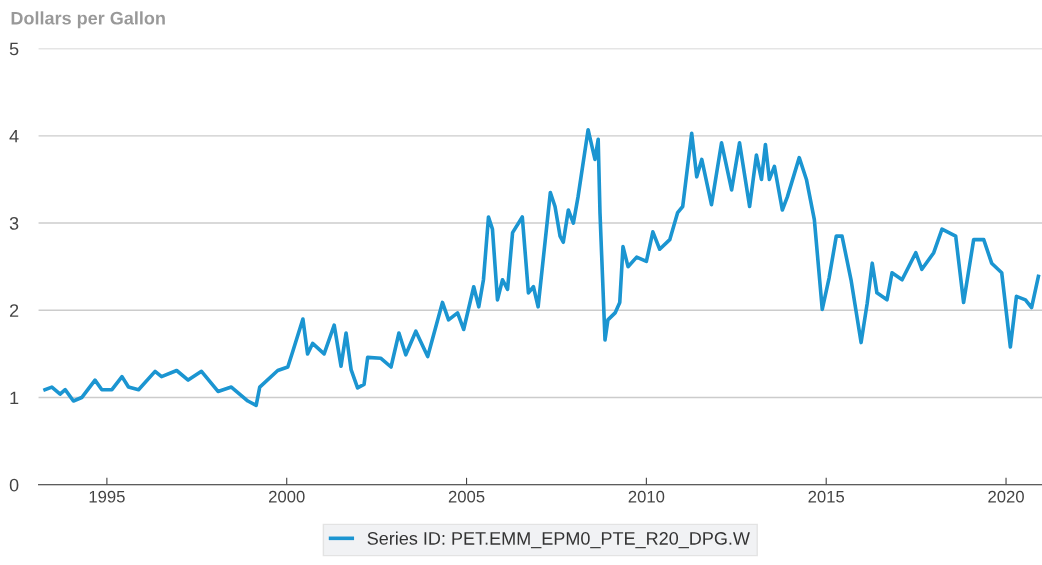 This screenshot has width=1042, height=565. I want to click on x-tick-label: 2010, so click(646, 496).